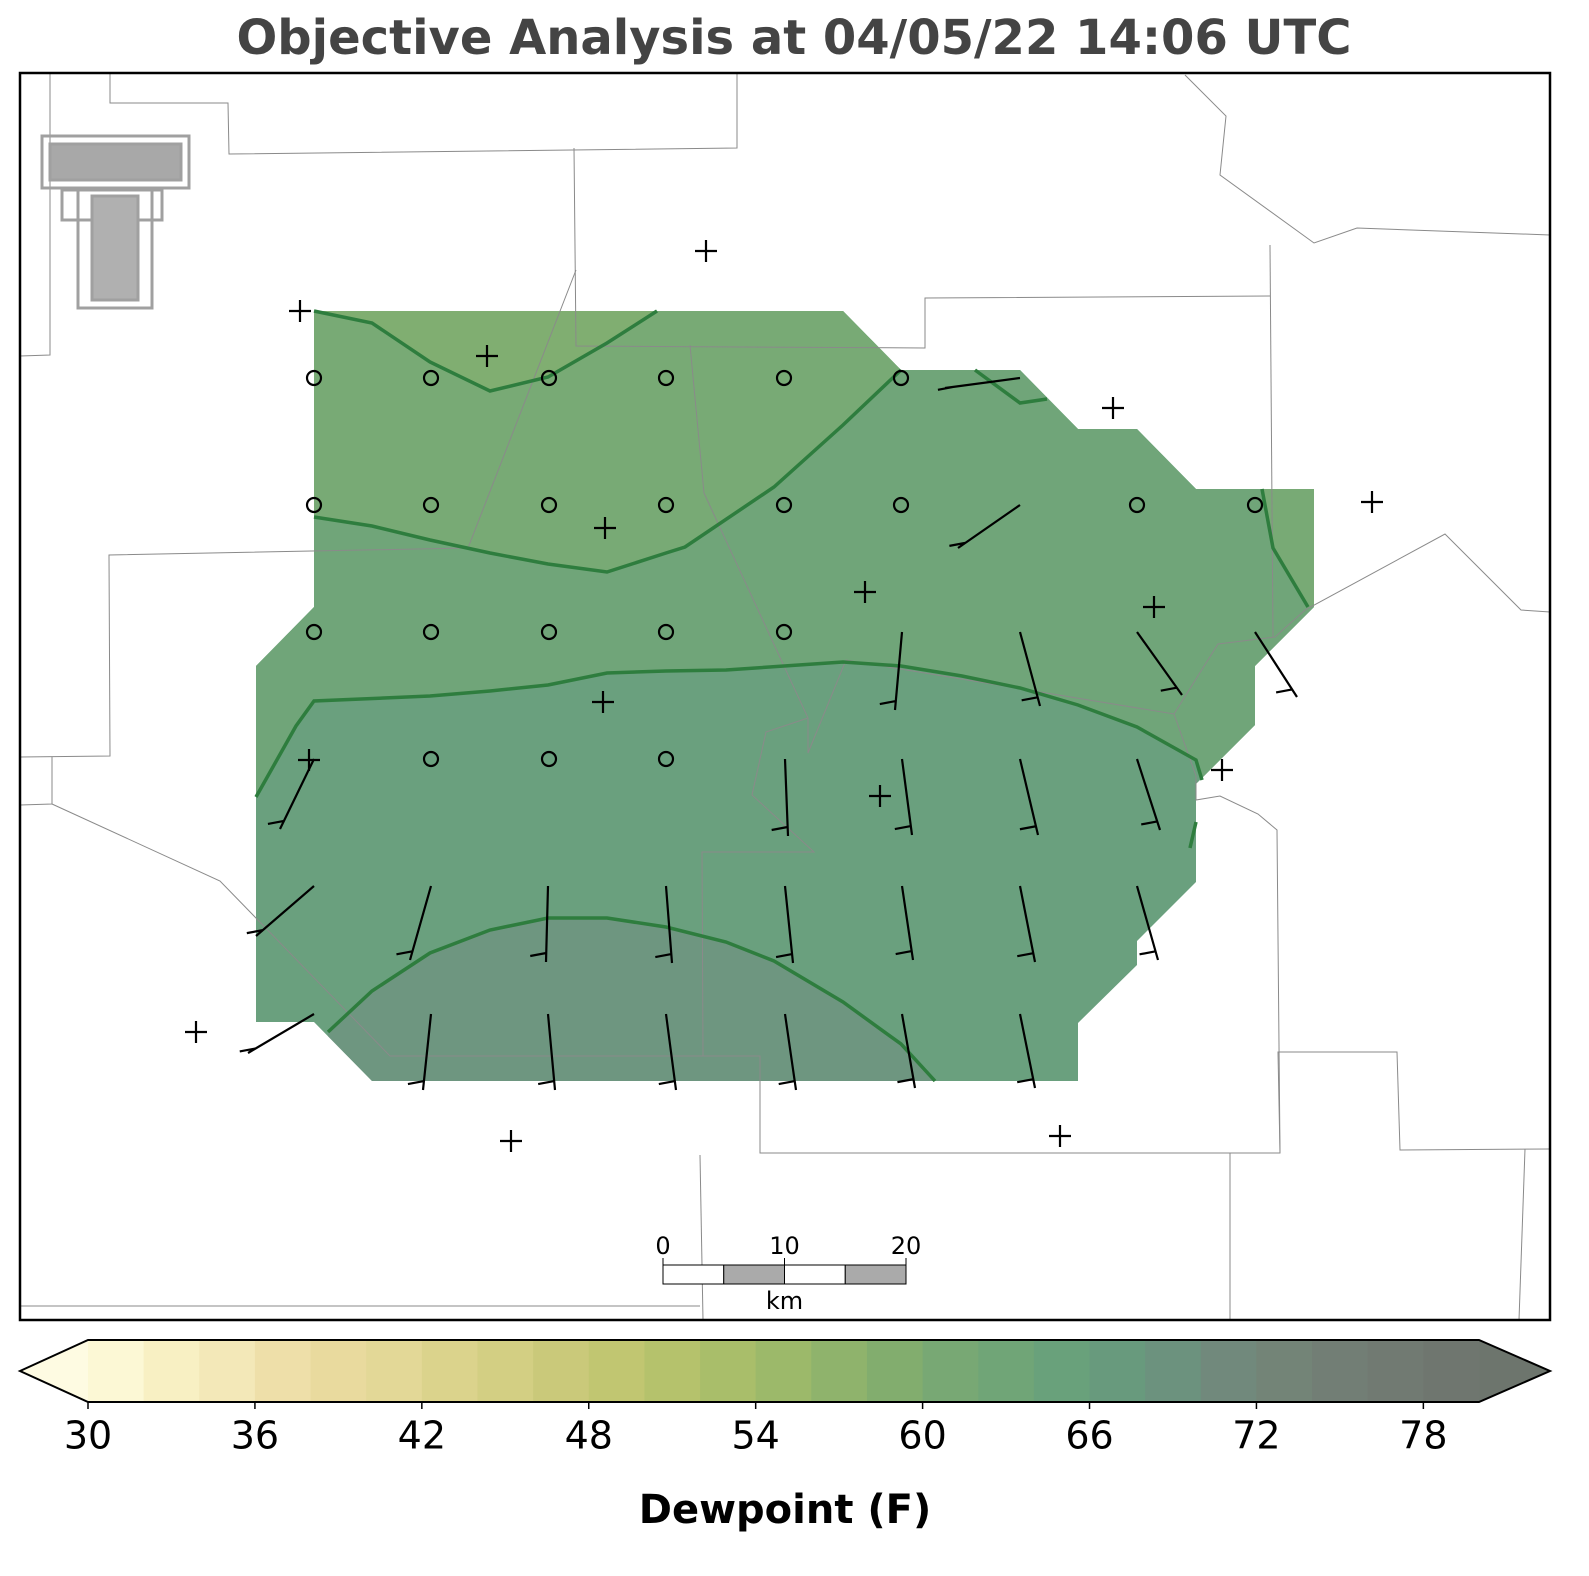 The width and height of the screenshot is (1589, 1576). I want to click on colorbar-tick-label: 42, so click(422, 1436).